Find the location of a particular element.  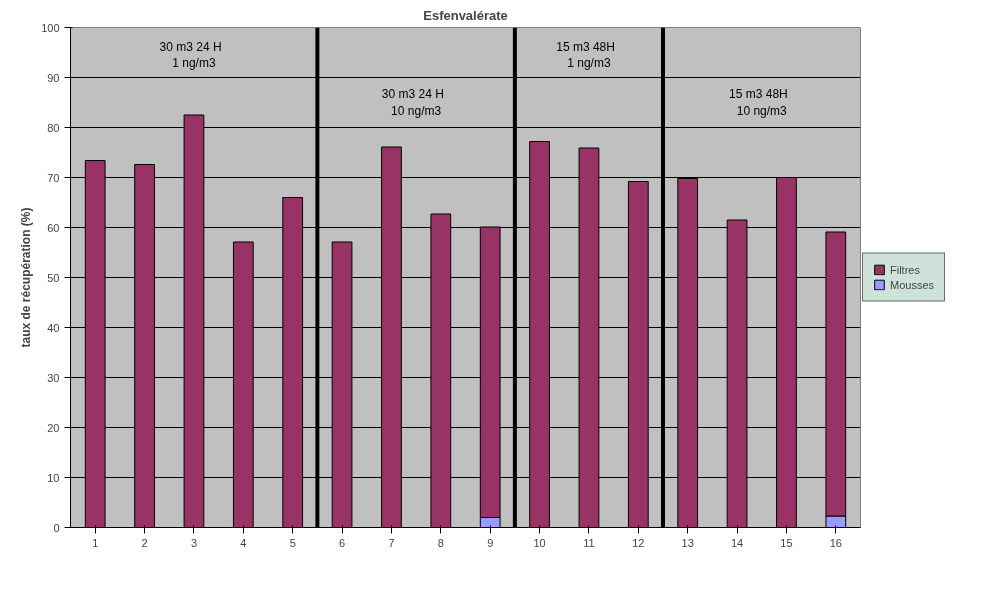

x-tick-label: 12 is located at coordinates (638, 542).